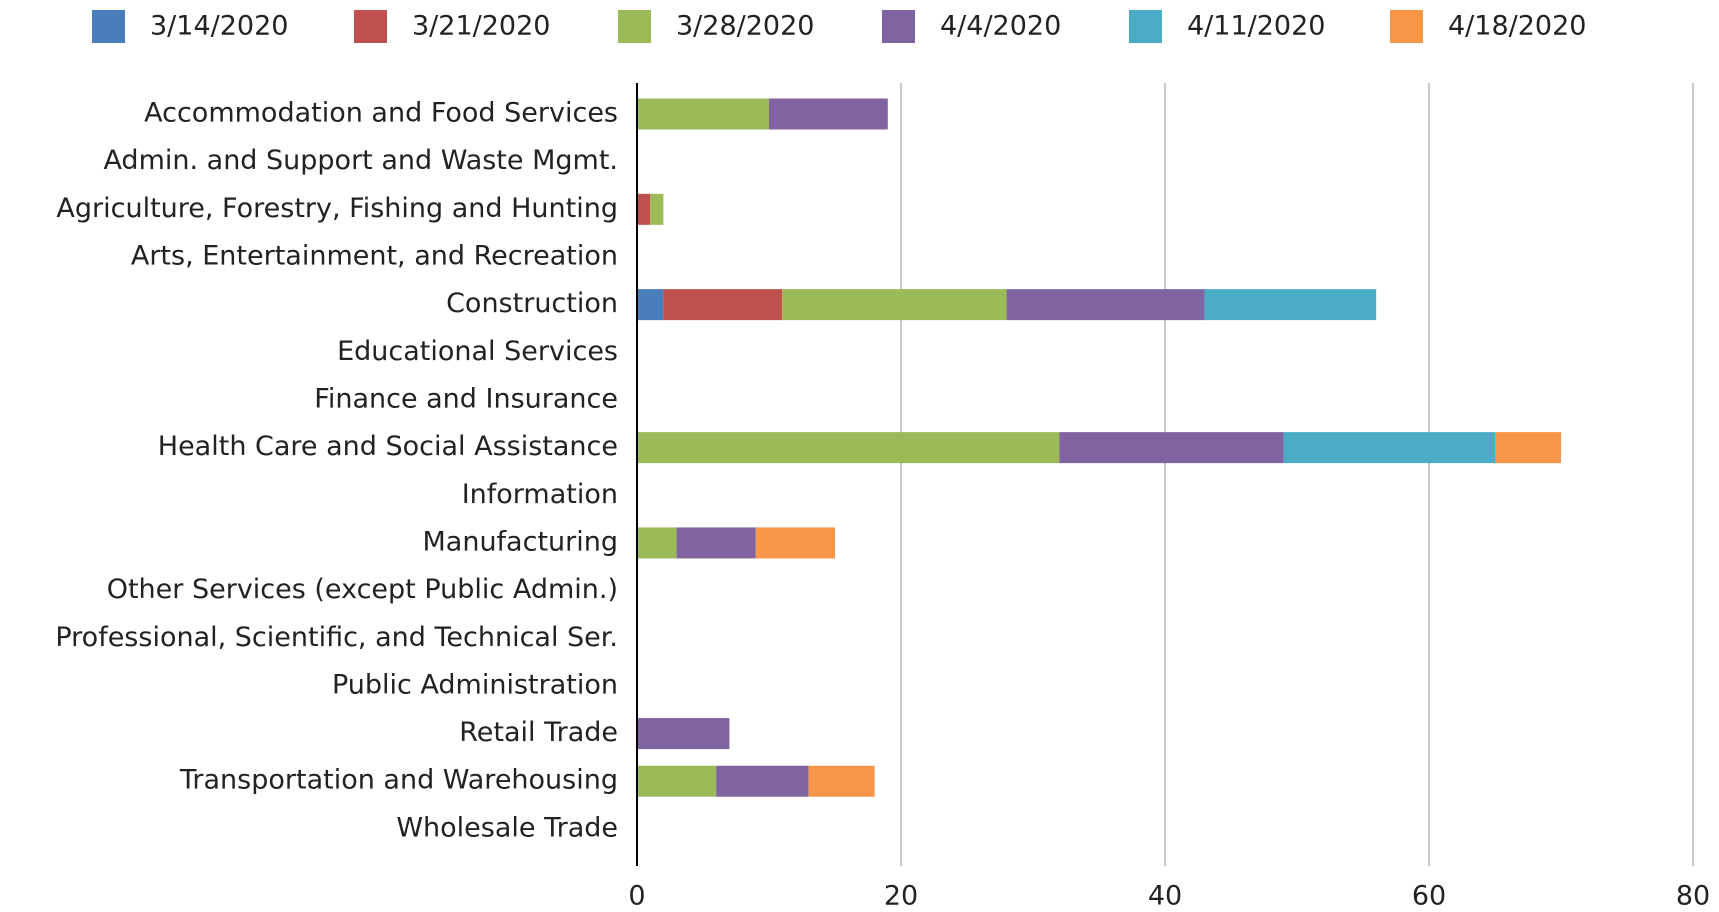 This screenshot has height=912, width=1719. Describe the element at coordinates (1429, 896) in the screenshot. I see `x-tick-label: 60` at that location.